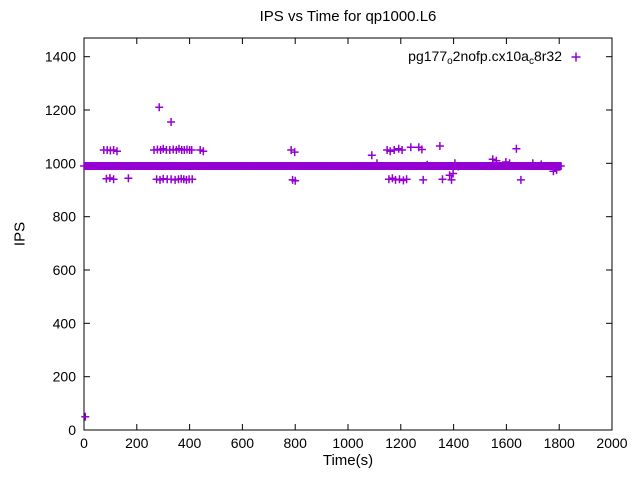  I want to click on y-axis-label: IPS, so click(20, 234).